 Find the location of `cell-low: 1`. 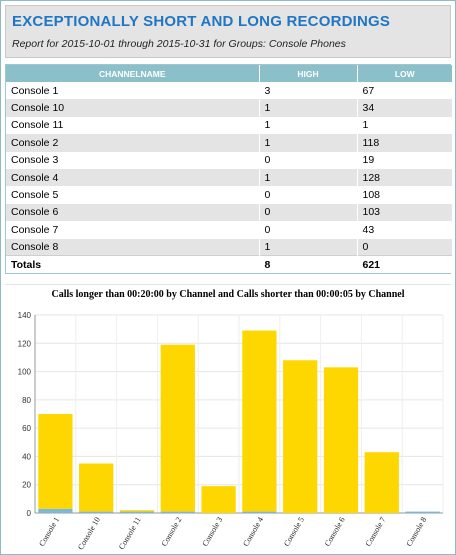

cell-low: 1 is located at coordinates (404, 125).